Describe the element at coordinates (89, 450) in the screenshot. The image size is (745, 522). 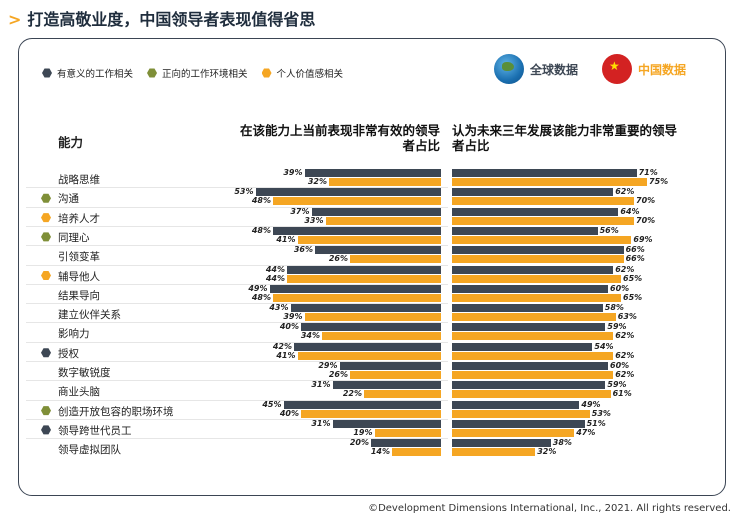
I see `row-label: 领导虚拟团队` at that location.